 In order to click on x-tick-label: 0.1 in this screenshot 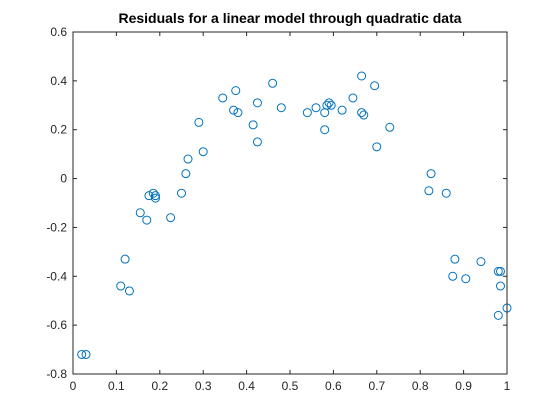, I will do `click(116, 386)`.